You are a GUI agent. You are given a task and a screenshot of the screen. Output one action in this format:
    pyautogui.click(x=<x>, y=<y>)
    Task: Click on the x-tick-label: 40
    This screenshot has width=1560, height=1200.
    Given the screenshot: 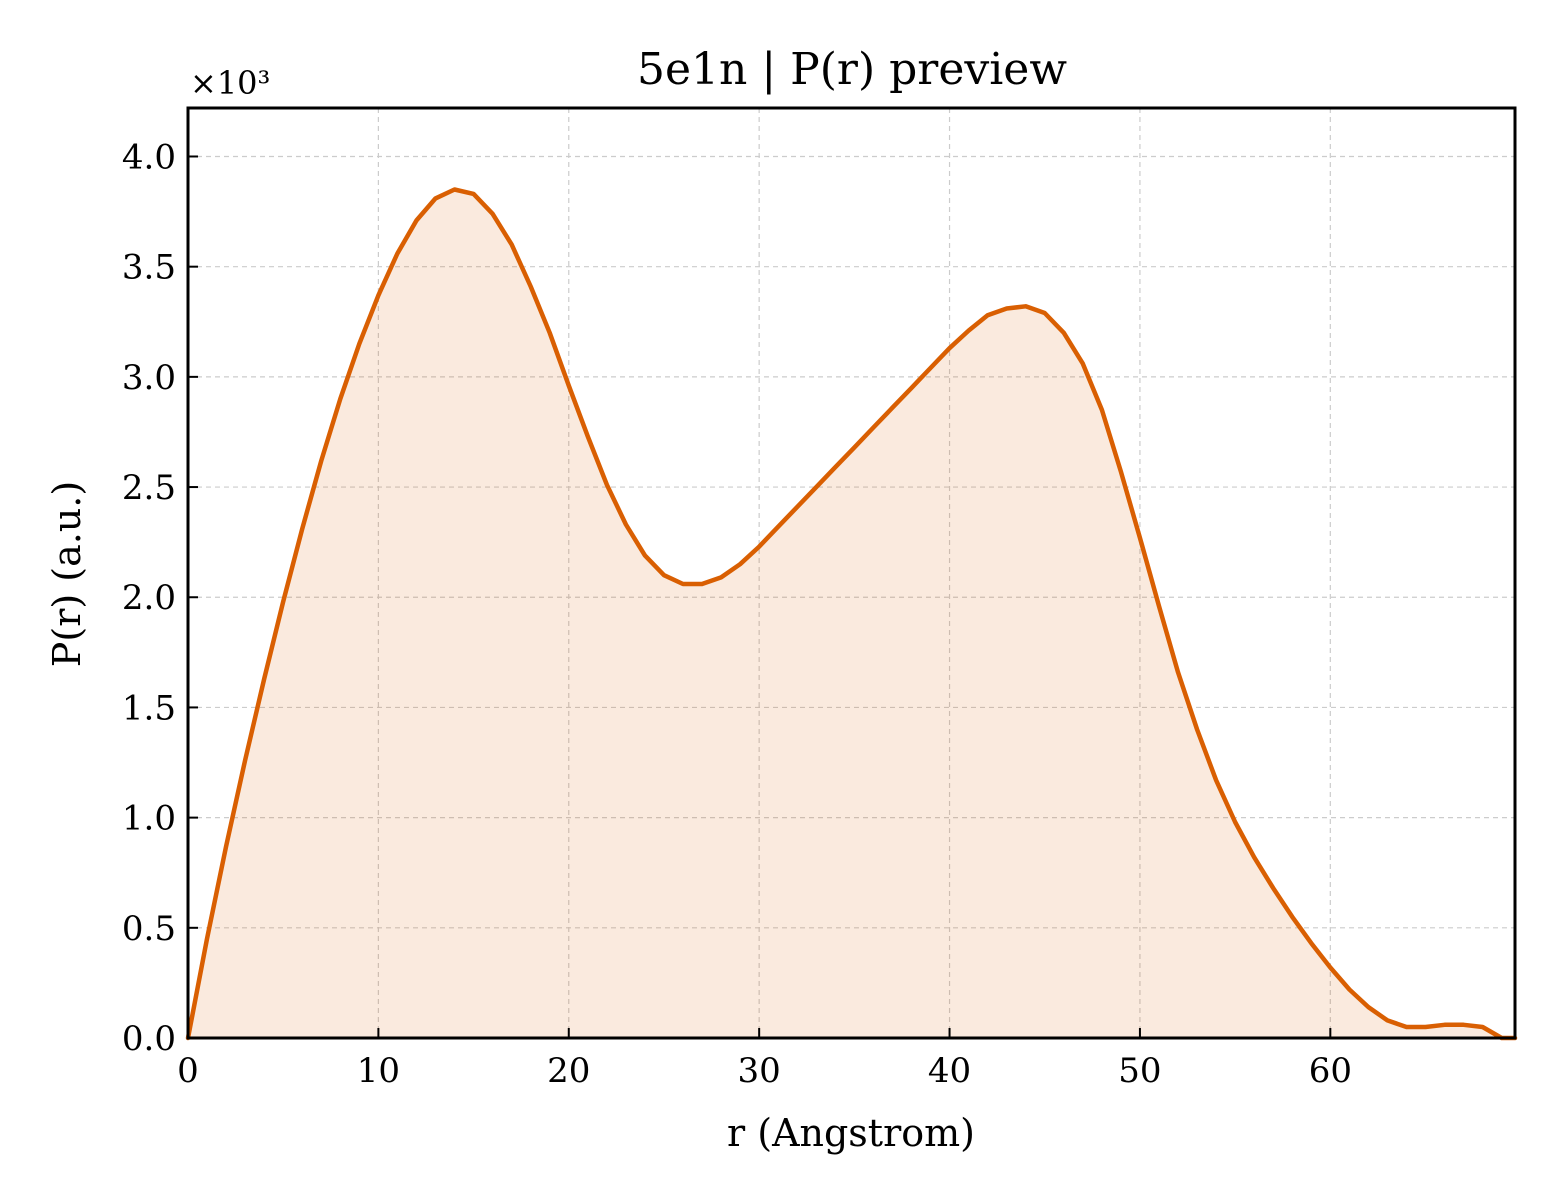 What is the action you would take?
    pyautogui.click(x=949, y=1071)
    